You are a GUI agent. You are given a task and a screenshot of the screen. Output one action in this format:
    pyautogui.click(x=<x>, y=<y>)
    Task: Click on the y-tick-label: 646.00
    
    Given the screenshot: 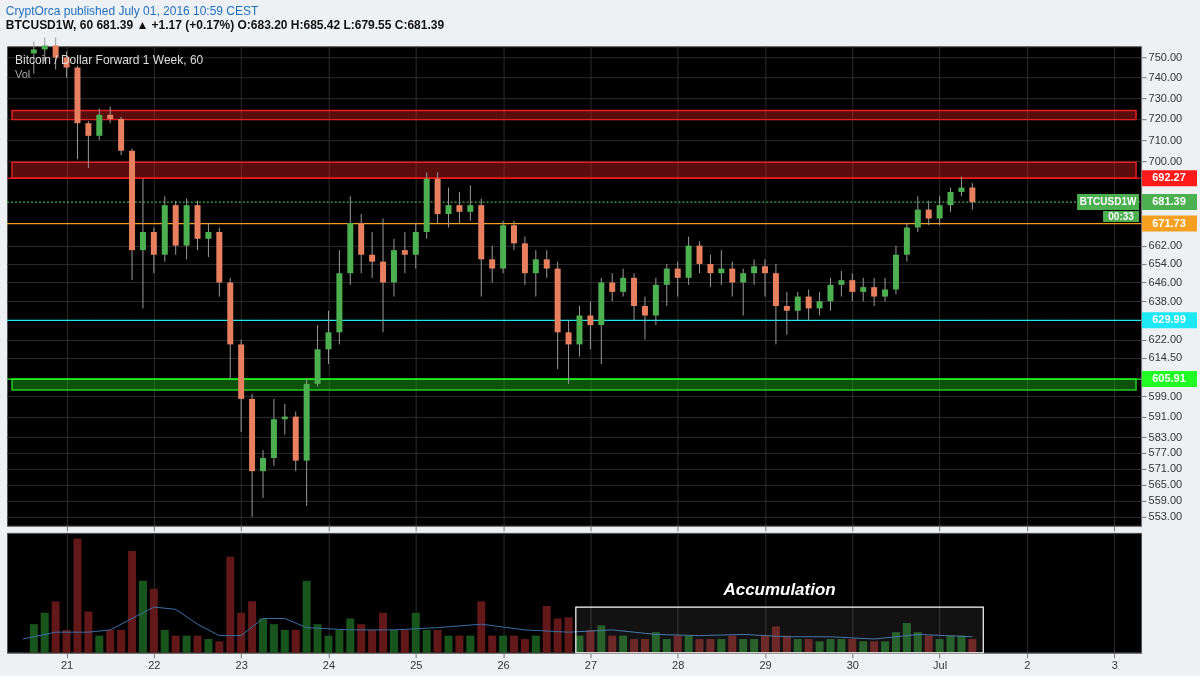 What is the action you would take?
    pyautogui.click(x=1165, y=281)
    